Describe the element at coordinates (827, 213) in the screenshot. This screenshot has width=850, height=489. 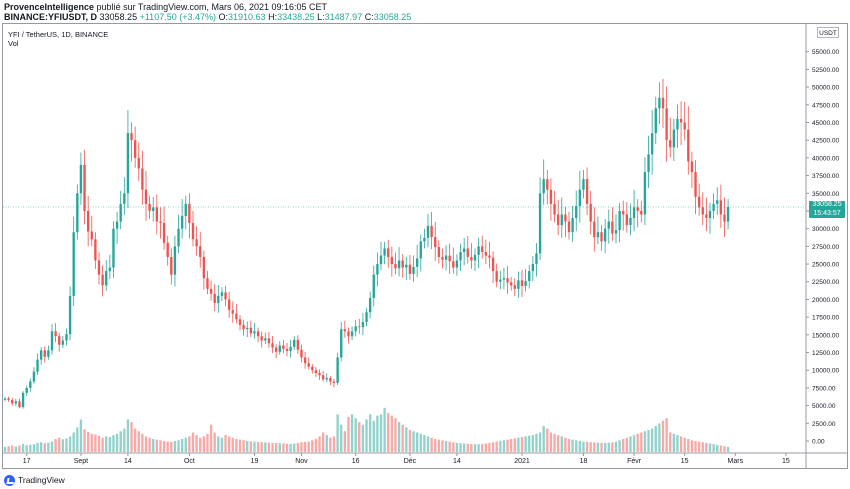
I see `countdown-tag: 15:43:57` at that location.